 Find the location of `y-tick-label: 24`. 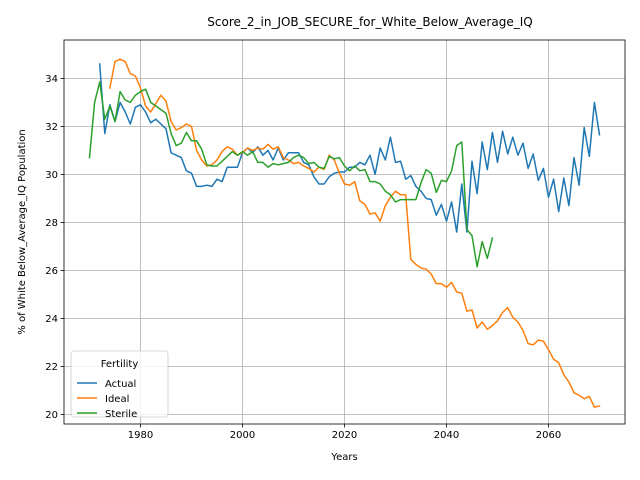

y-tick-label: 24 is located at coordinates (51, 319).